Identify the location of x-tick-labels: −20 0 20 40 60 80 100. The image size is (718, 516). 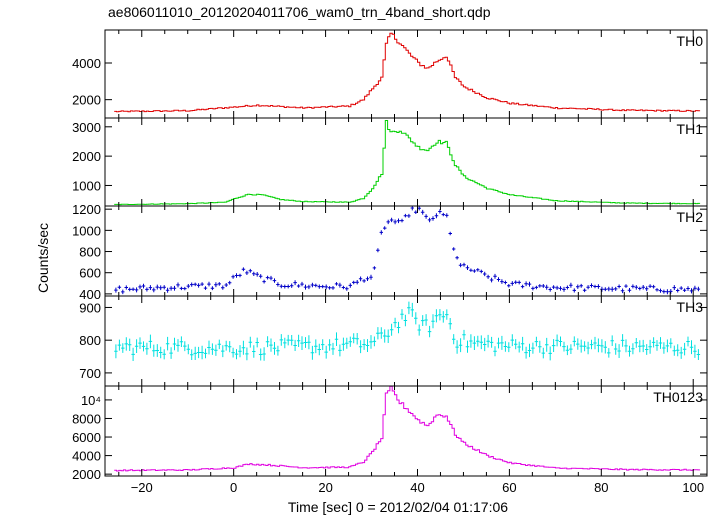
(417, 487).